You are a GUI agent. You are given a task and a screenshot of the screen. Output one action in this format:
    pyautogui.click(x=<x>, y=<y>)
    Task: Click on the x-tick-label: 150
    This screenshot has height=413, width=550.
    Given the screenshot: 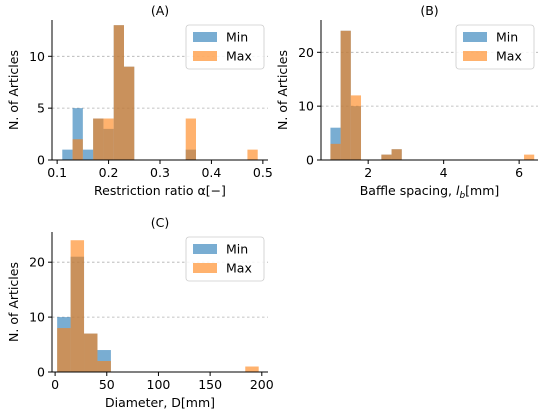 What is the action you would take?
    pyautogui.click(x=210, y=384)
    